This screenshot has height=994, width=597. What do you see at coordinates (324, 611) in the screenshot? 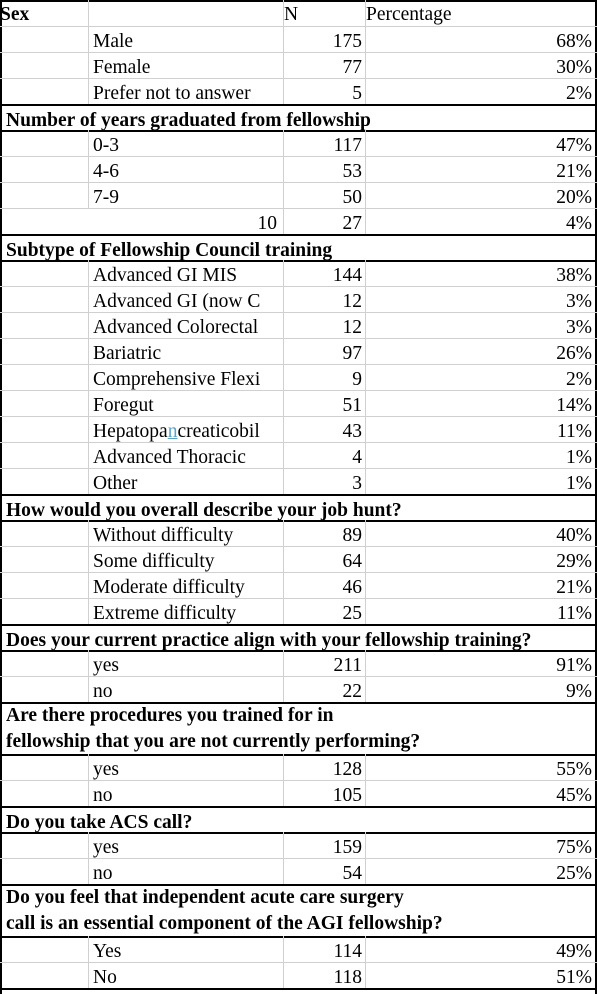
I see `row-count: 25` at bounding box center [324, 611].